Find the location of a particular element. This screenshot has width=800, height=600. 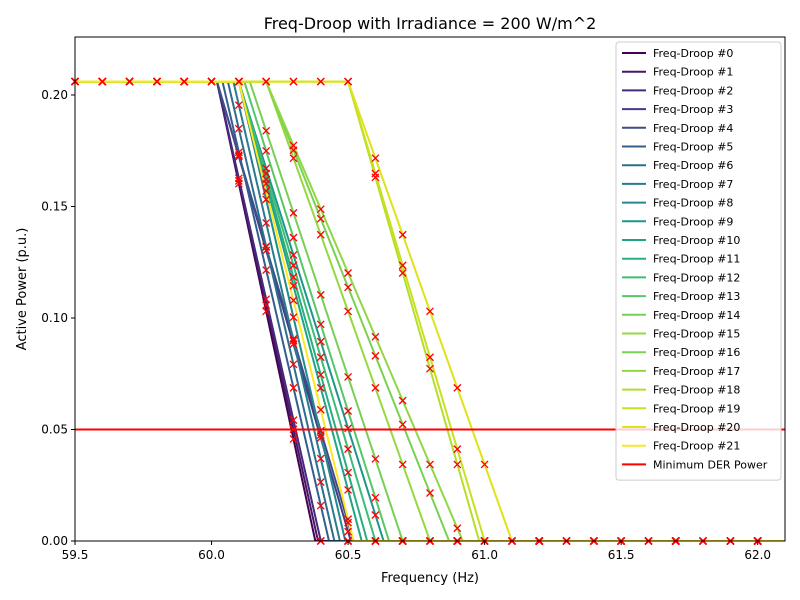

legend-label: Freq-Droop #6 is located at coordinates (693, 165).